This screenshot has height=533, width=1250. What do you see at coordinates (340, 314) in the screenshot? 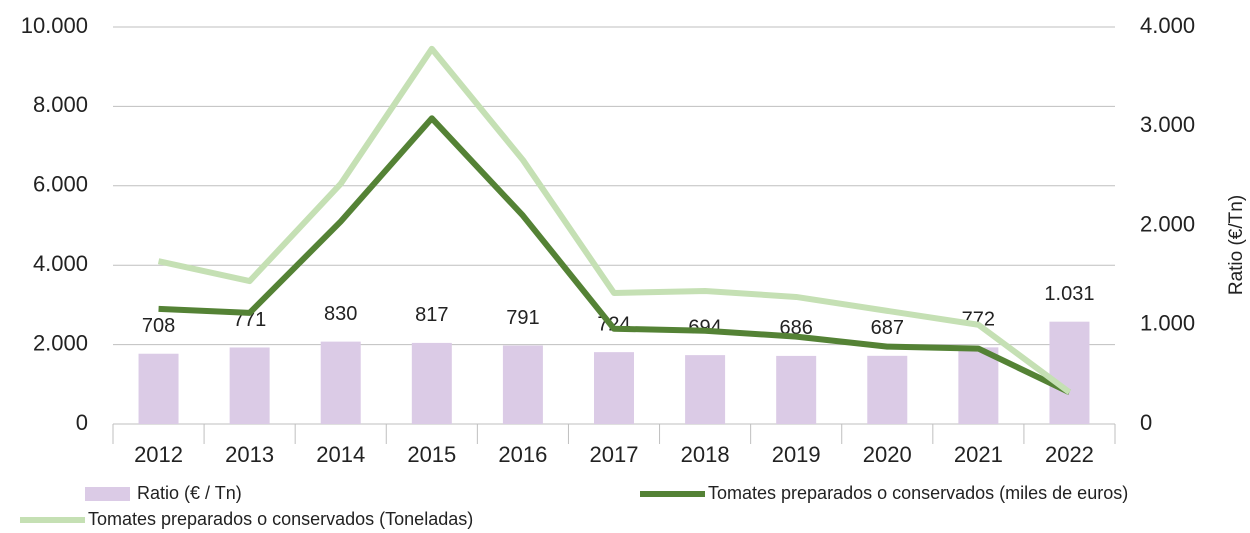
I see `data-label: 830` at bounding box center [340, 314].